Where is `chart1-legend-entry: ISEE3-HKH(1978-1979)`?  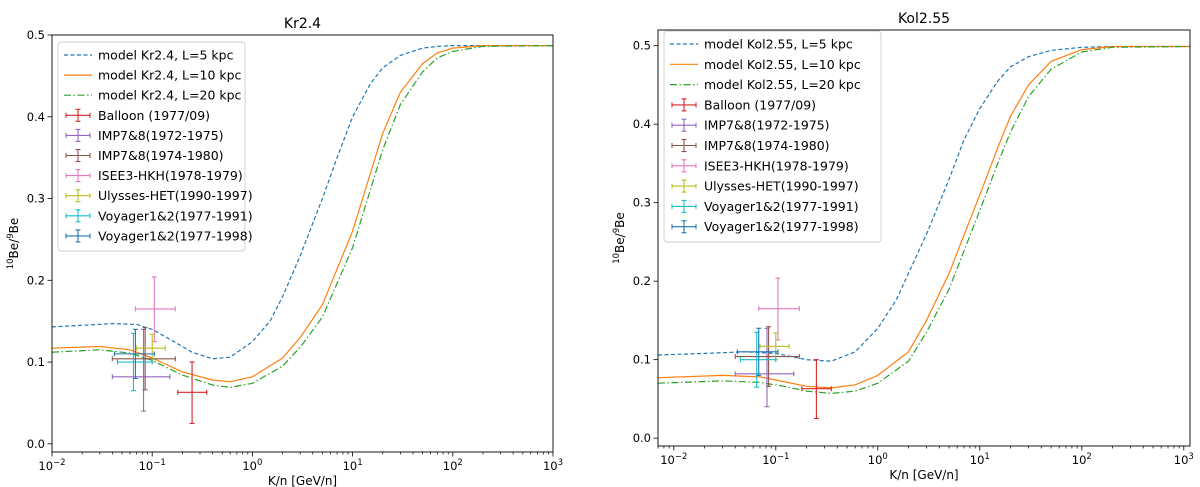 chart1-legend-entry: ISEE3-HKH(1978-1979) is located at coordinates (760, 165).